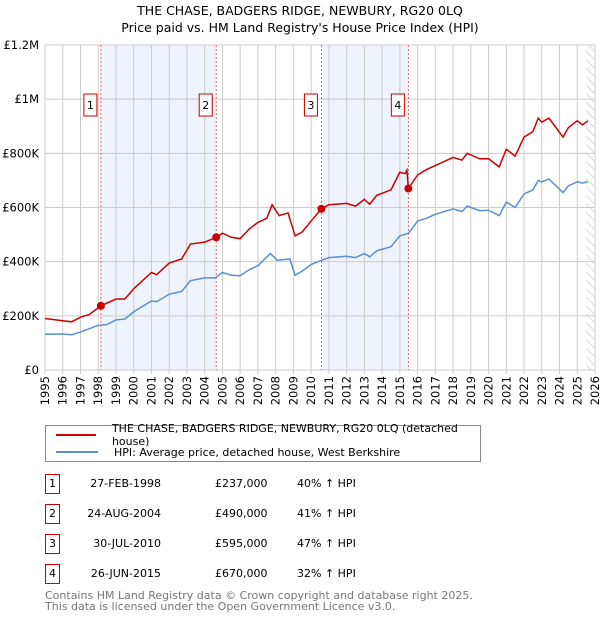  What do you see at coordinates (124, 513) in the screenshot?
I see `transaction-date: 24-AUG-2004` at bounding box center [124, 513].